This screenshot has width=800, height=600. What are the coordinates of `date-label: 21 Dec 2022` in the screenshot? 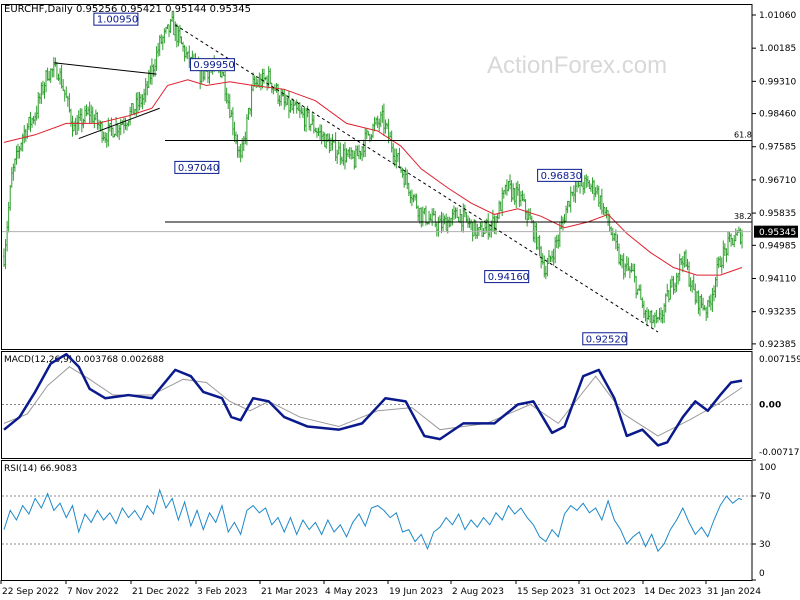 It's located at (161, 592).